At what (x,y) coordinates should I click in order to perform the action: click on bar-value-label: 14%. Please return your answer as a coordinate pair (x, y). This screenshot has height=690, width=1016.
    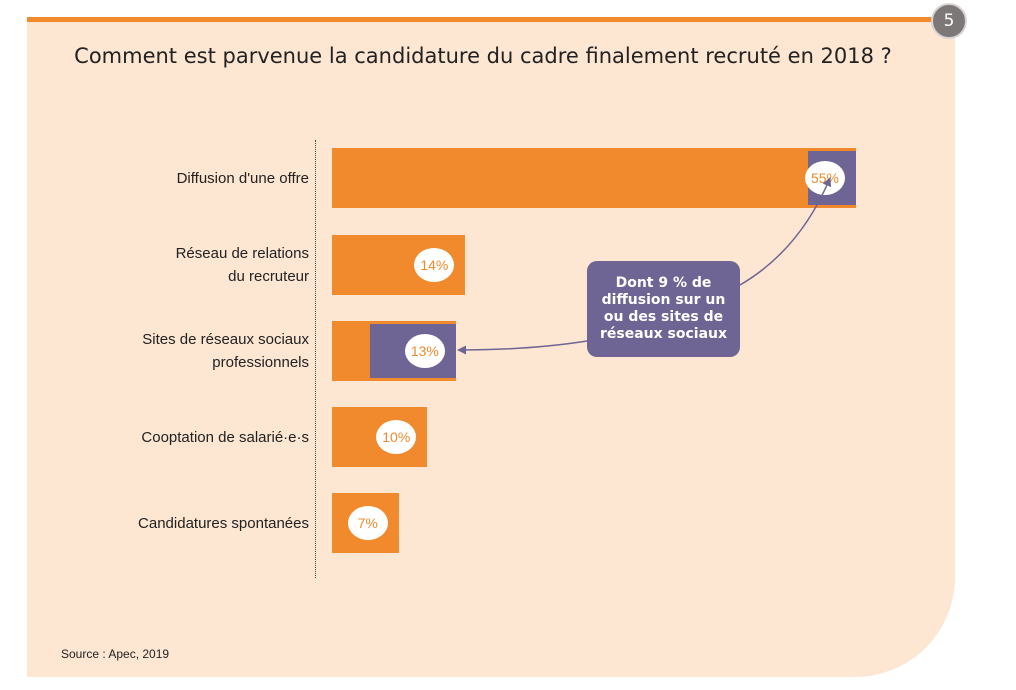
    Looking at the image, I should click on (434, 265).